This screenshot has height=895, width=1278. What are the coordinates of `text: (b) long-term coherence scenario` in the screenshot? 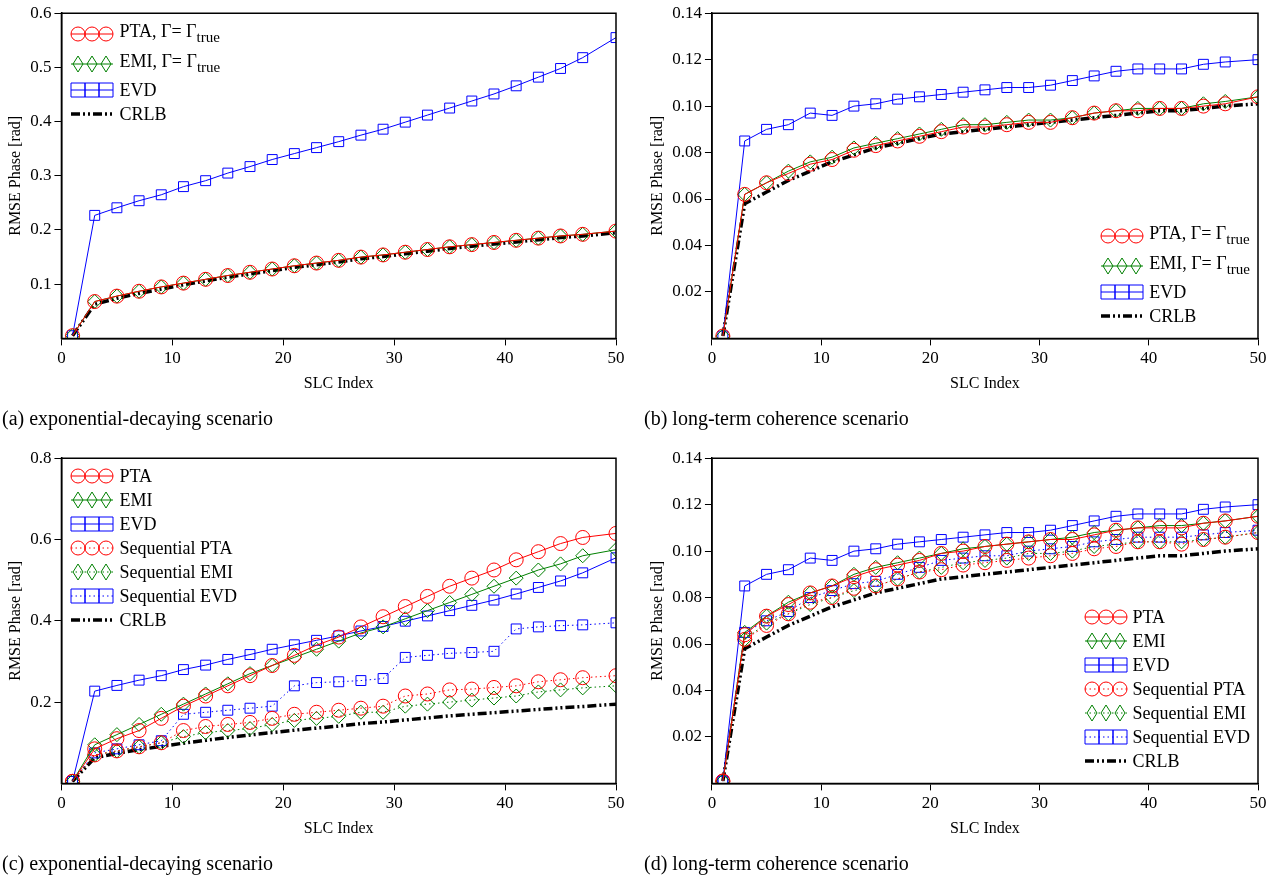 It's located at (776, 418).